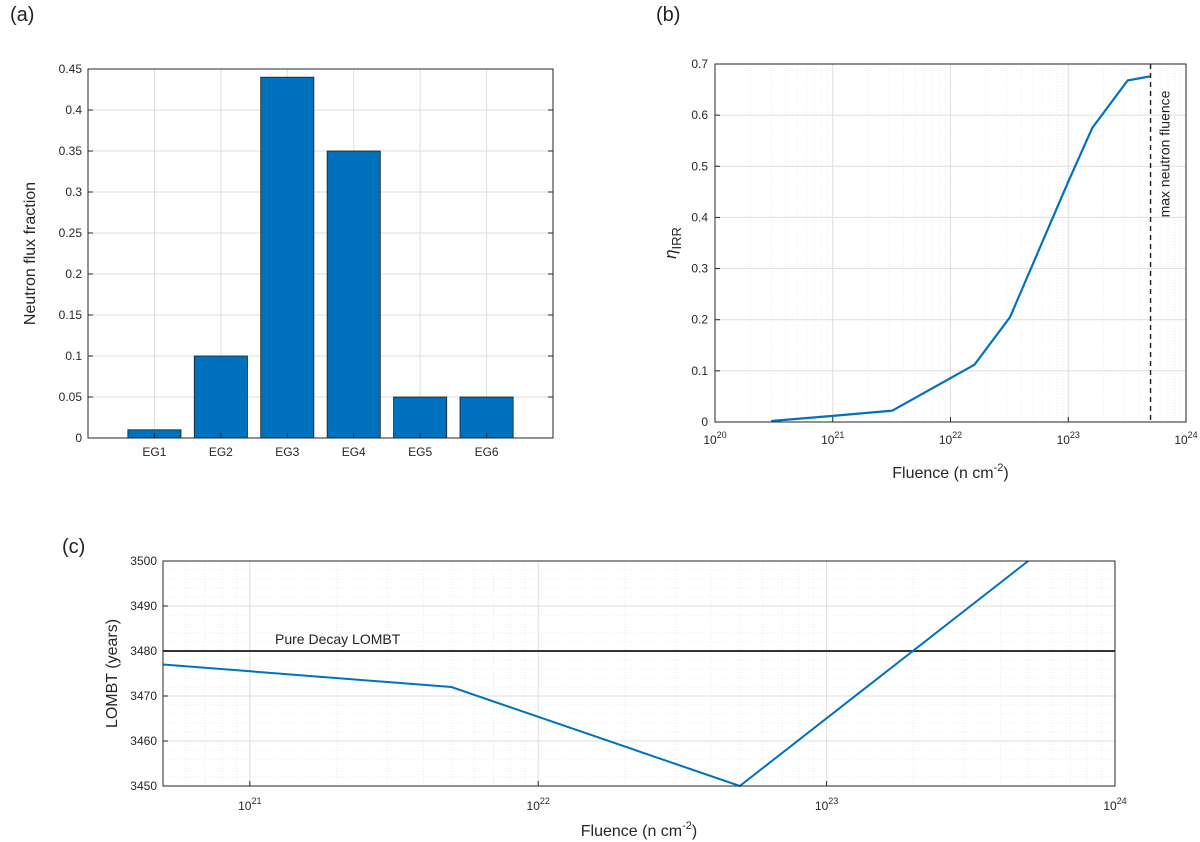 The image size is (1200, 842). What do you see at coordinates (826, 804) in the screenshot?
I see `c-xtick-label: 1023` at bounding box center [826, 804].